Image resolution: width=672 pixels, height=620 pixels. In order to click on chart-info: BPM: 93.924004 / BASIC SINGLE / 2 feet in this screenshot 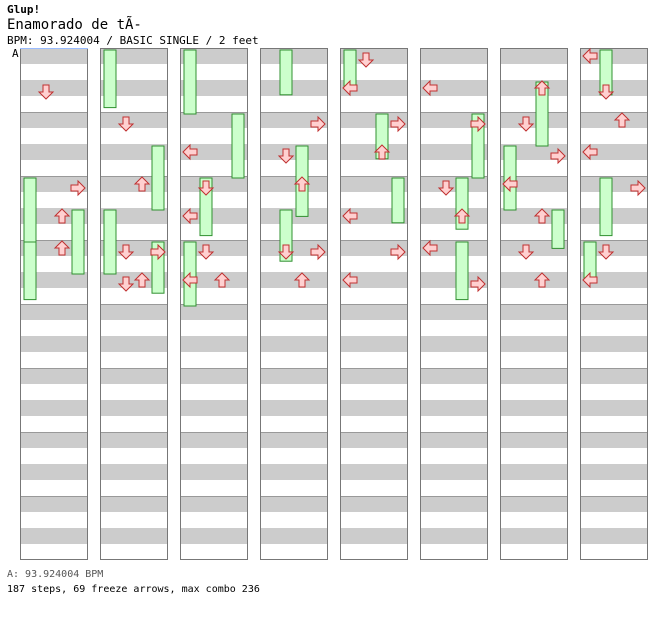, I will do `click(133, 40)`.